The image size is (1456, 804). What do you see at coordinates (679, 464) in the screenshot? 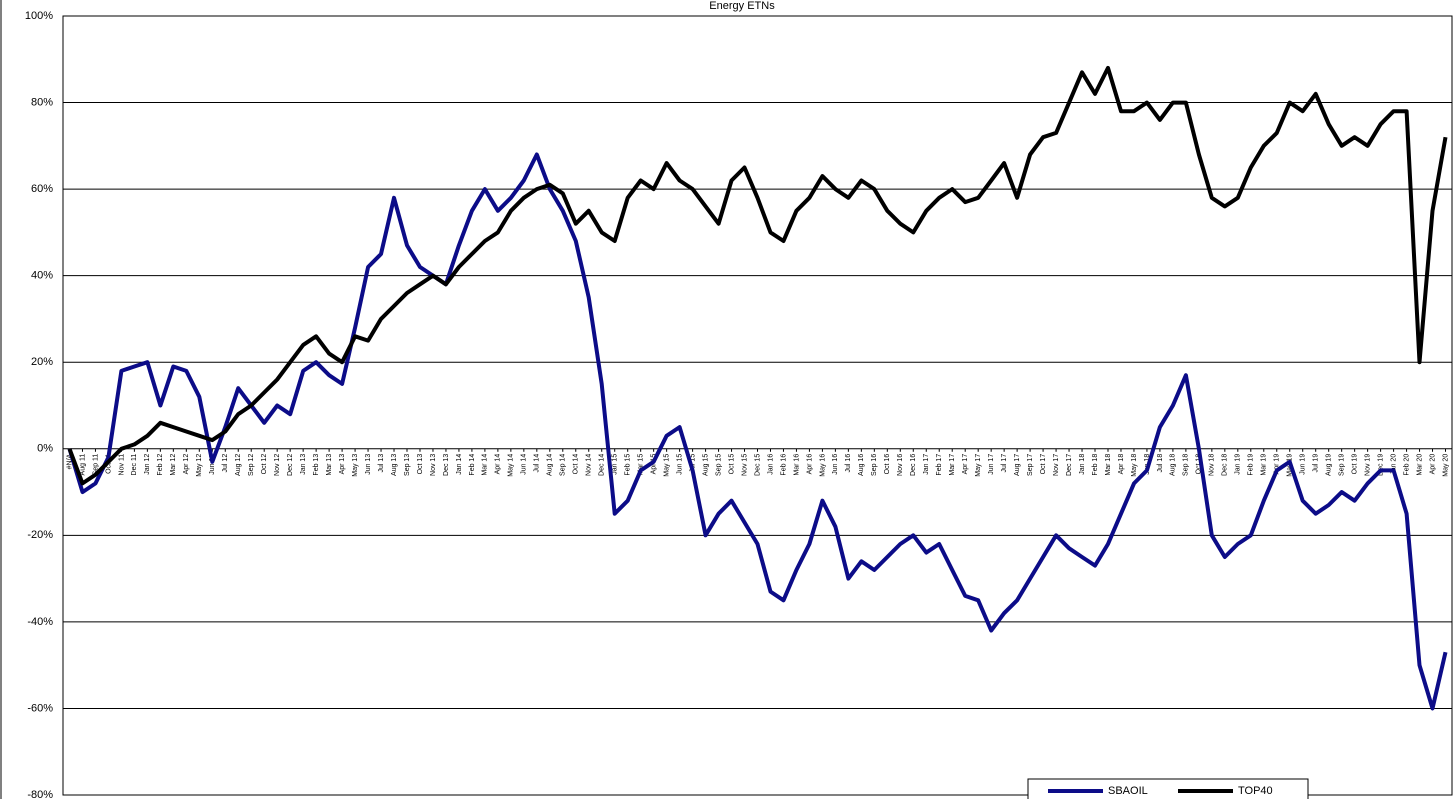
I see `x-tick-label: Jun 15` at bounding box center [679, 464].